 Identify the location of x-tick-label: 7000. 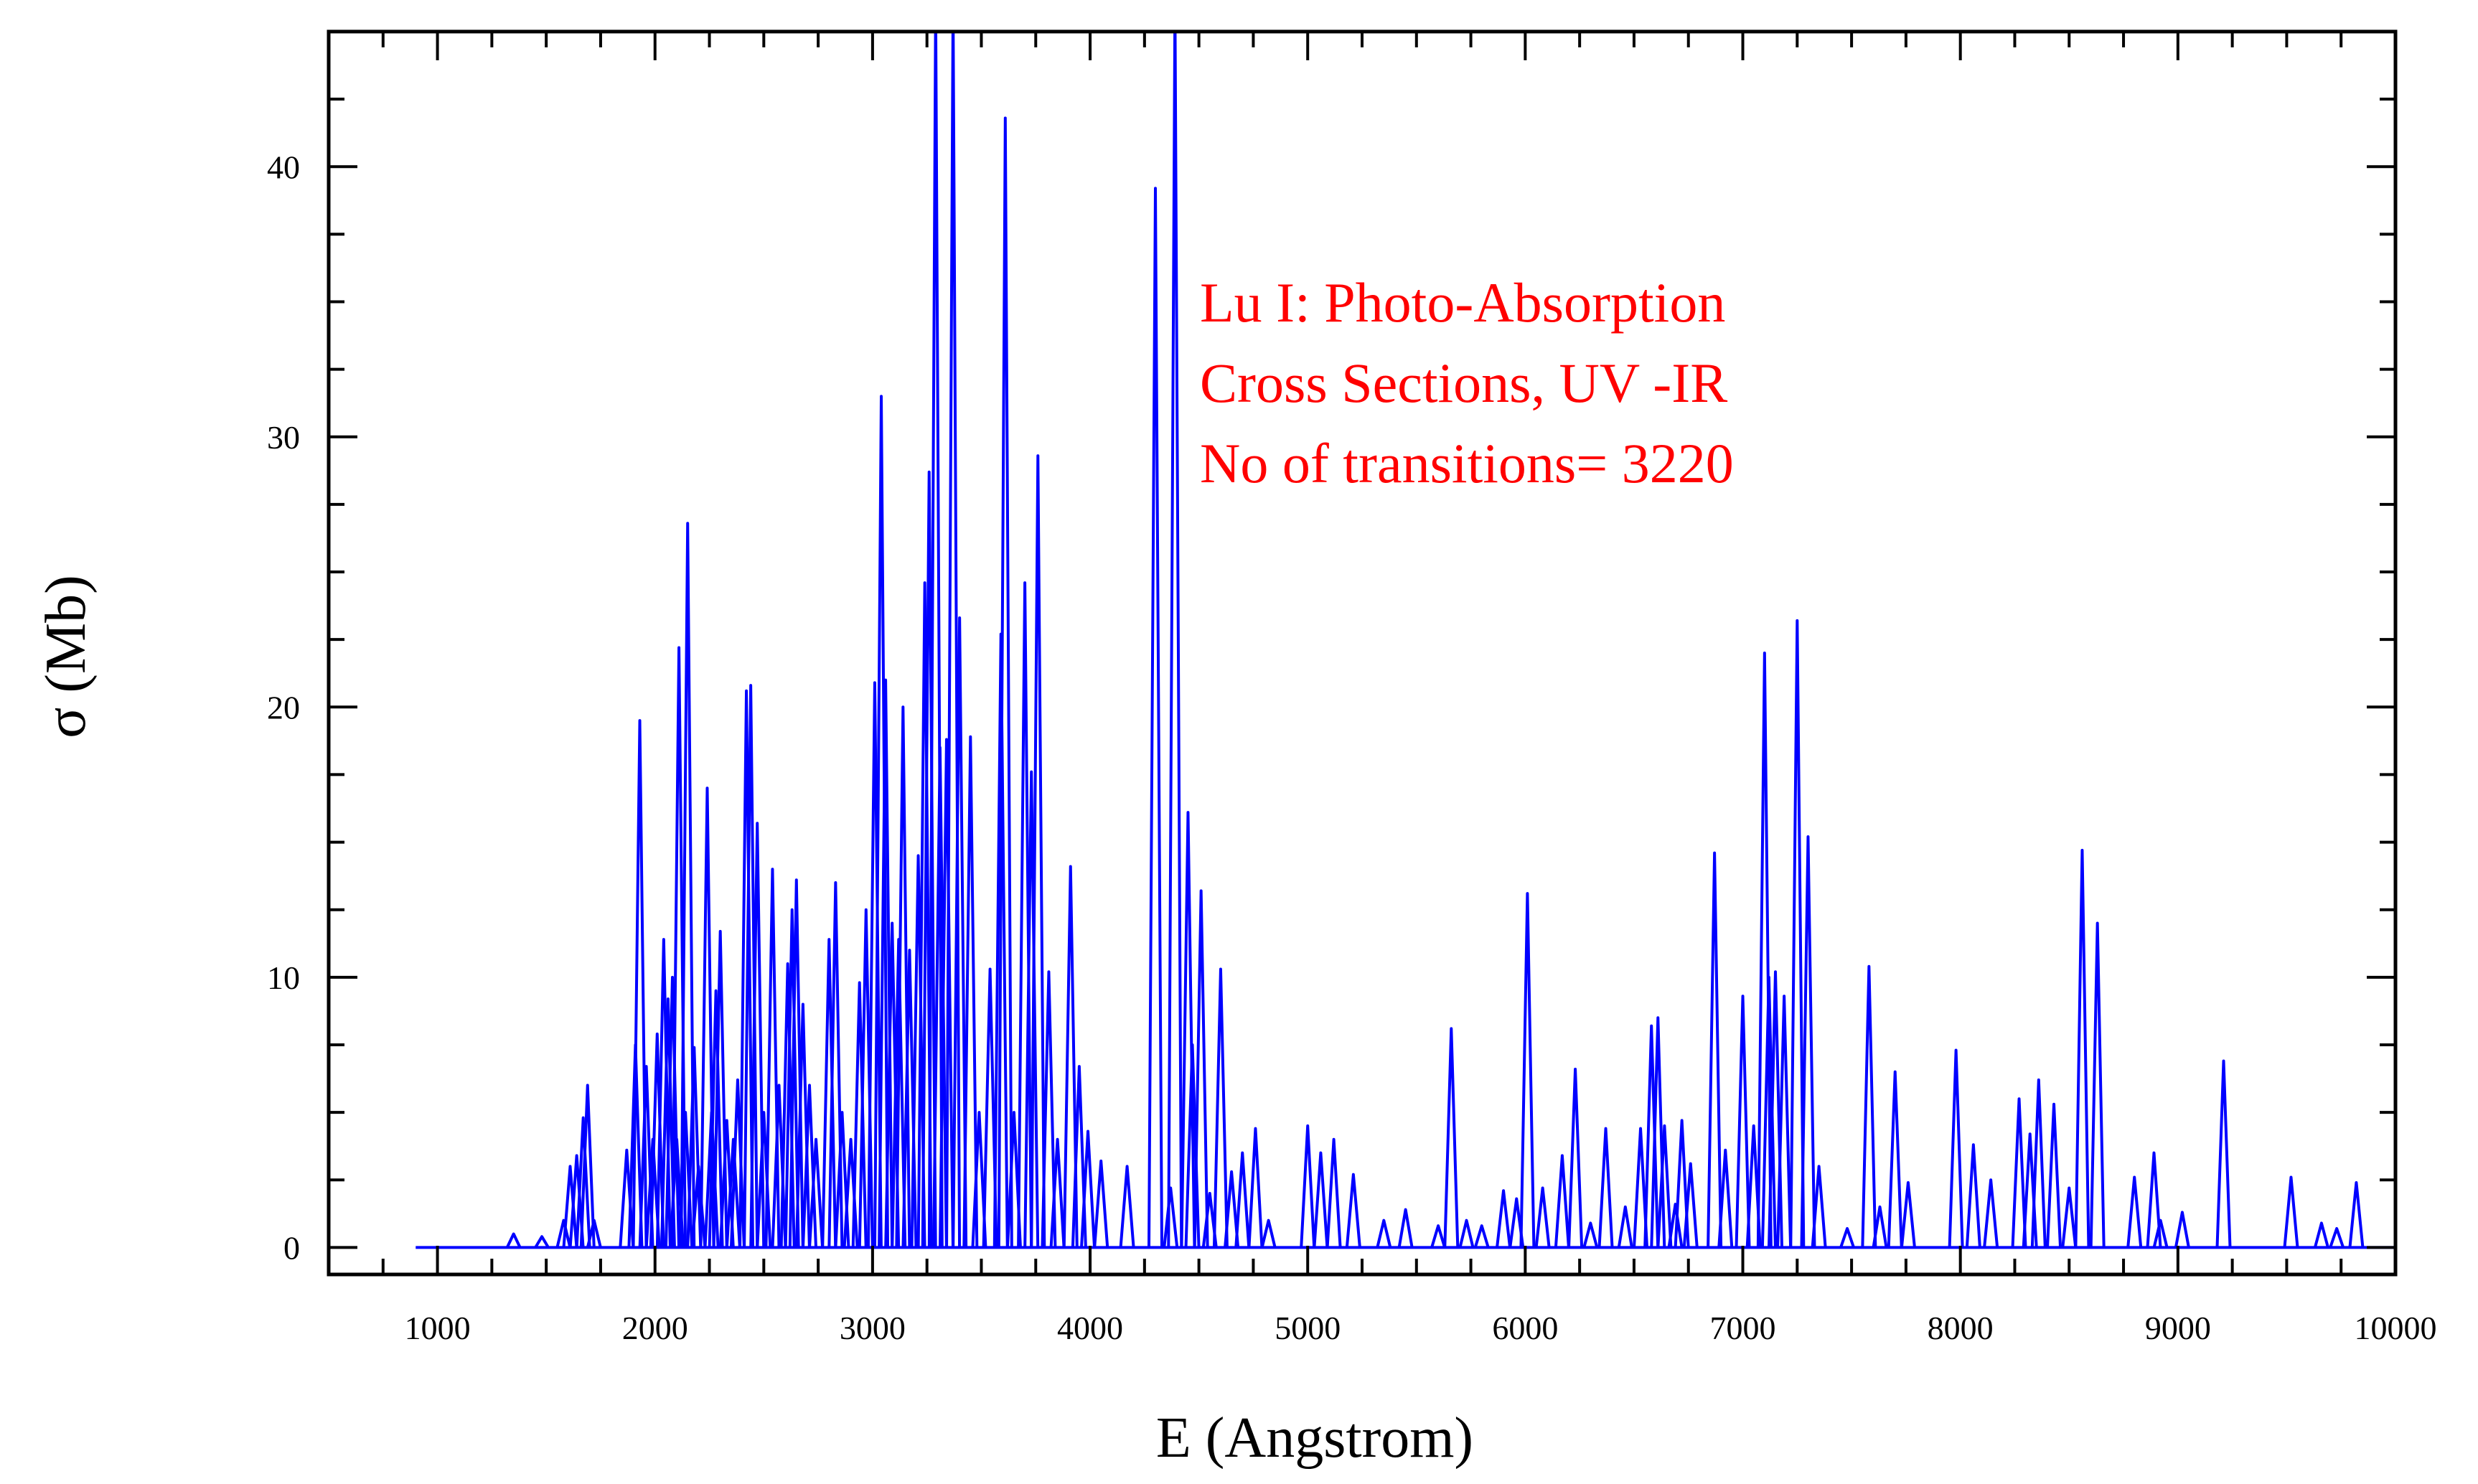
(1743, 1328).